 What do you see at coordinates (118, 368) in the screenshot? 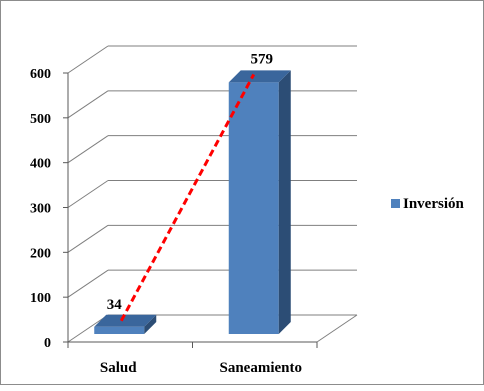
I see `category-label: Salud` at bounding box center [118, 368].